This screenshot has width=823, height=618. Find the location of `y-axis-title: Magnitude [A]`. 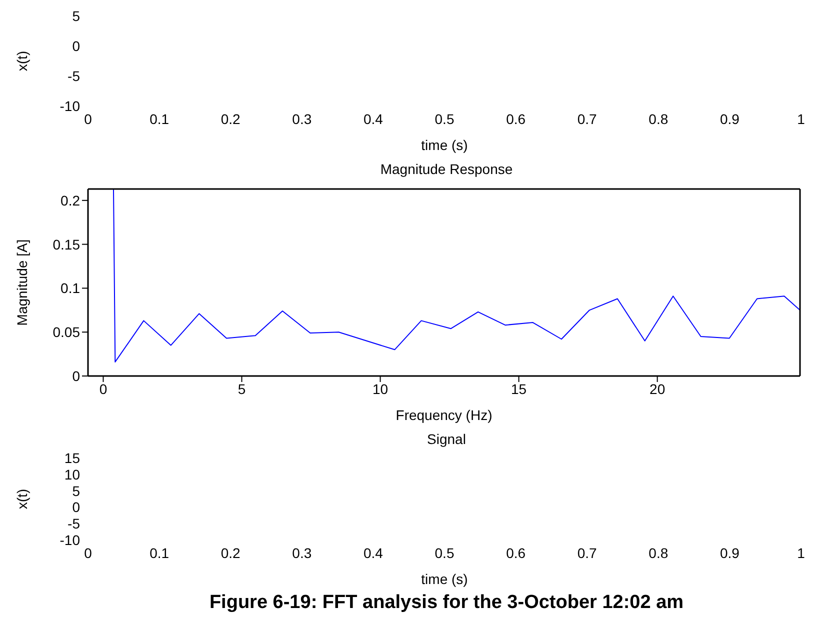

y-axis-title: Magnitude [A] is located at coordinates (22, 282).